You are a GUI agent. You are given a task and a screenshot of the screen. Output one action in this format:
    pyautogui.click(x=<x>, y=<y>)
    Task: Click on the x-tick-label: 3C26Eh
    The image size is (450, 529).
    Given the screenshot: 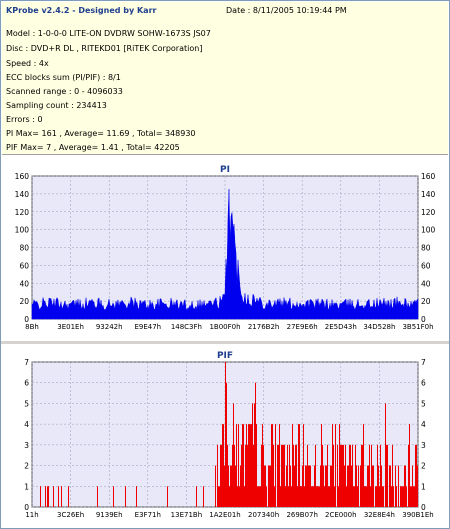 What is the action you would take?
    pyautogui.click(x=70, y=515)
    